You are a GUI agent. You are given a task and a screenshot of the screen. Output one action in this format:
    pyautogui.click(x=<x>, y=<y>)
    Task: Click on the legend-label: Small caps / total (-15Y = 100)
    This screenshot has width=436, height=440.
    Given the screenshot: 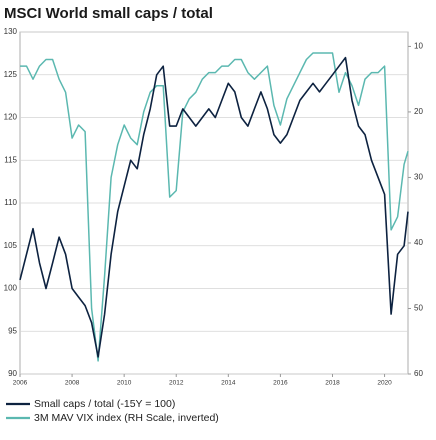 What is the action you would take?
    pyautogui.click(x=104, y=404)
    